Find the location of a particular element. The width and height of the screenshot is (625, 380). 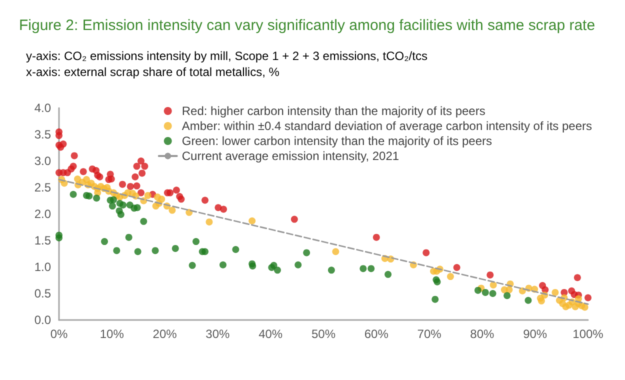

x-tick-label: 40% is located at coordinates (270, 334).